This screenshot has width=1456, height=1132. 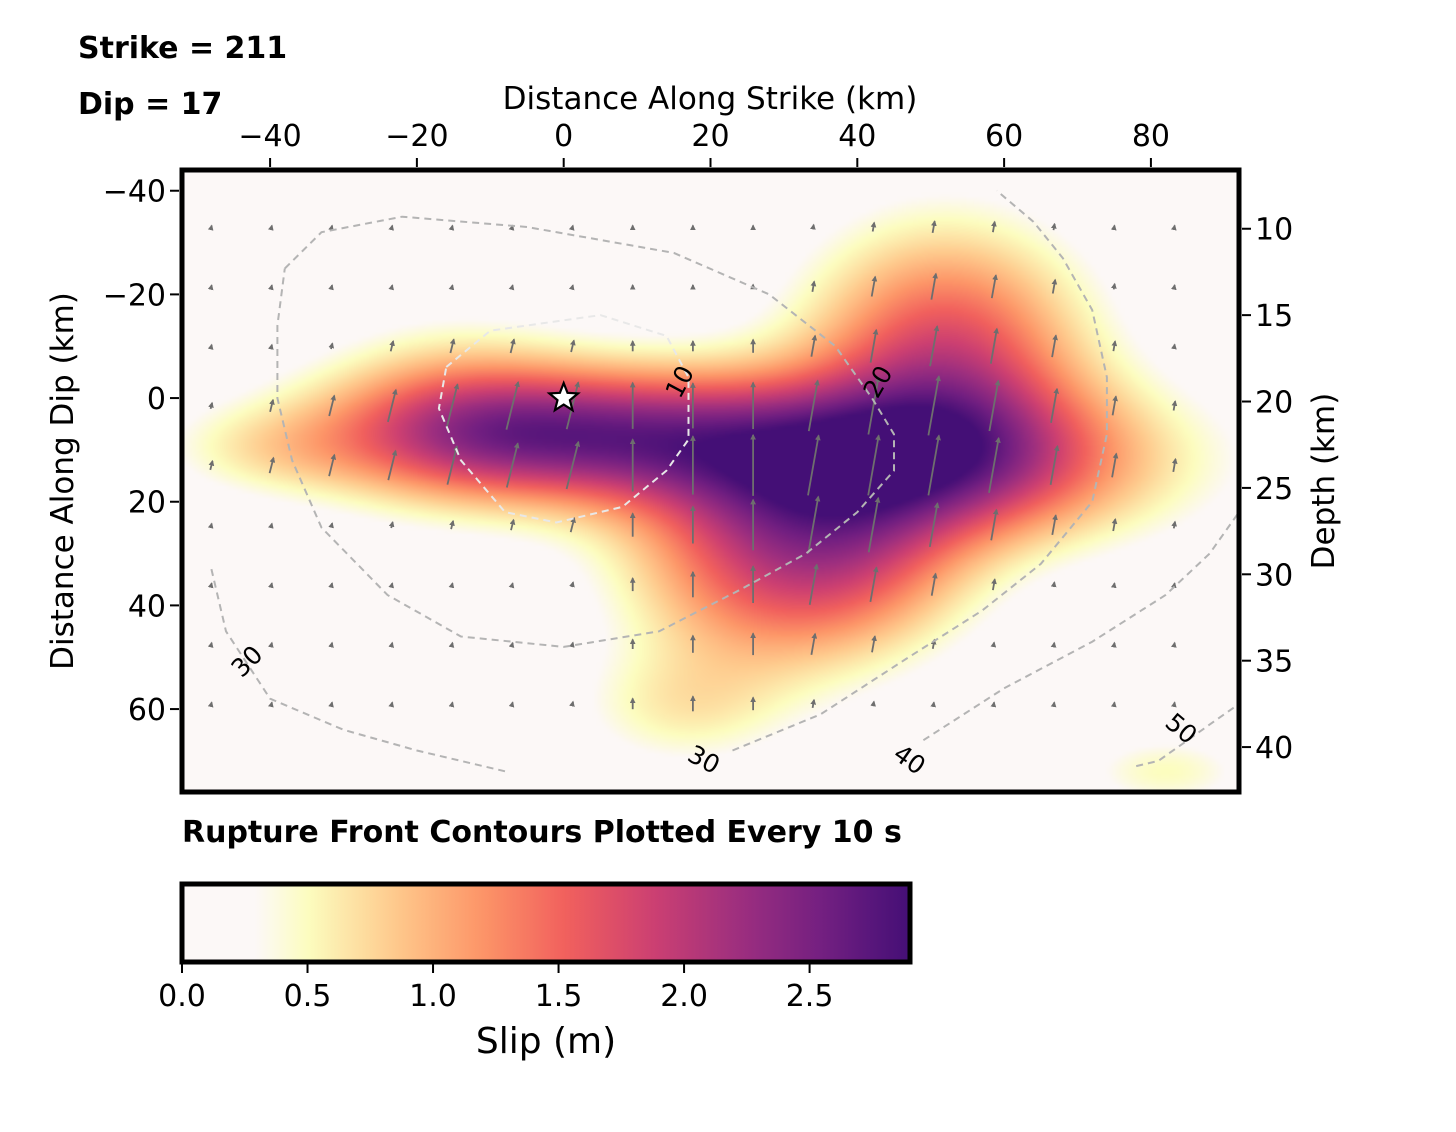 What do you see at coordinates (684, 996) in the screenshot?
I see `colorbar-tick-label: 2.0` at bounding box center [684, 996].